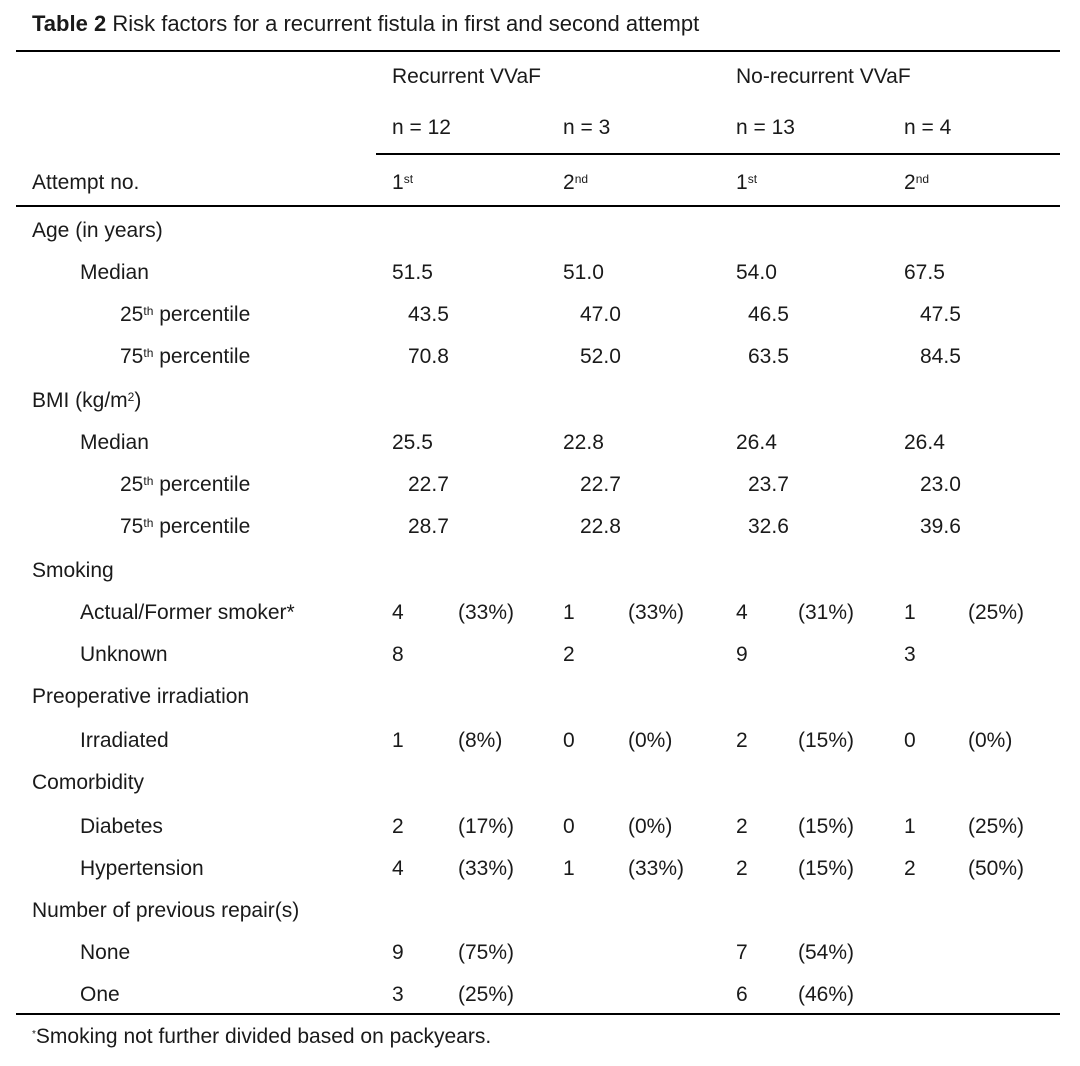  I want to click on table-cell: 23.0, so click(940, 484).